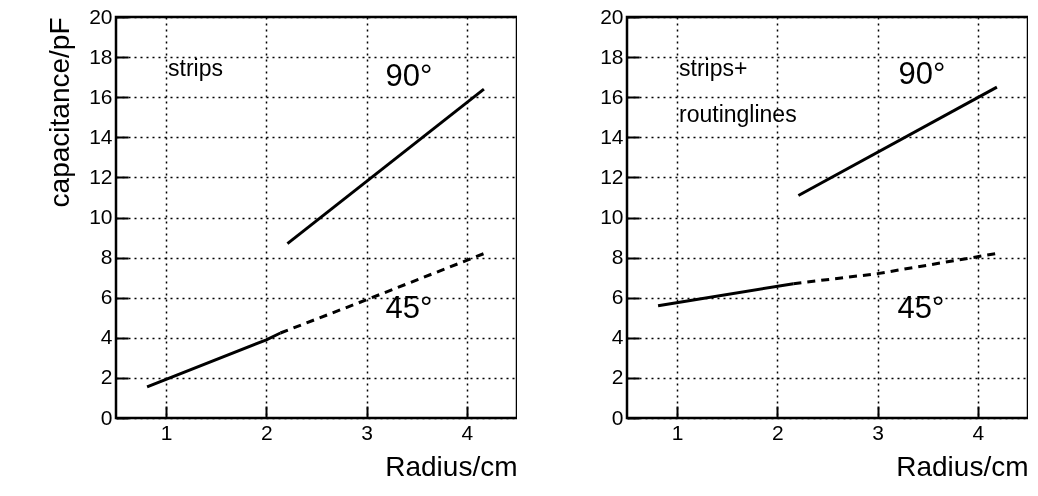  I want to click on annotation: strips, so click(195, 68).